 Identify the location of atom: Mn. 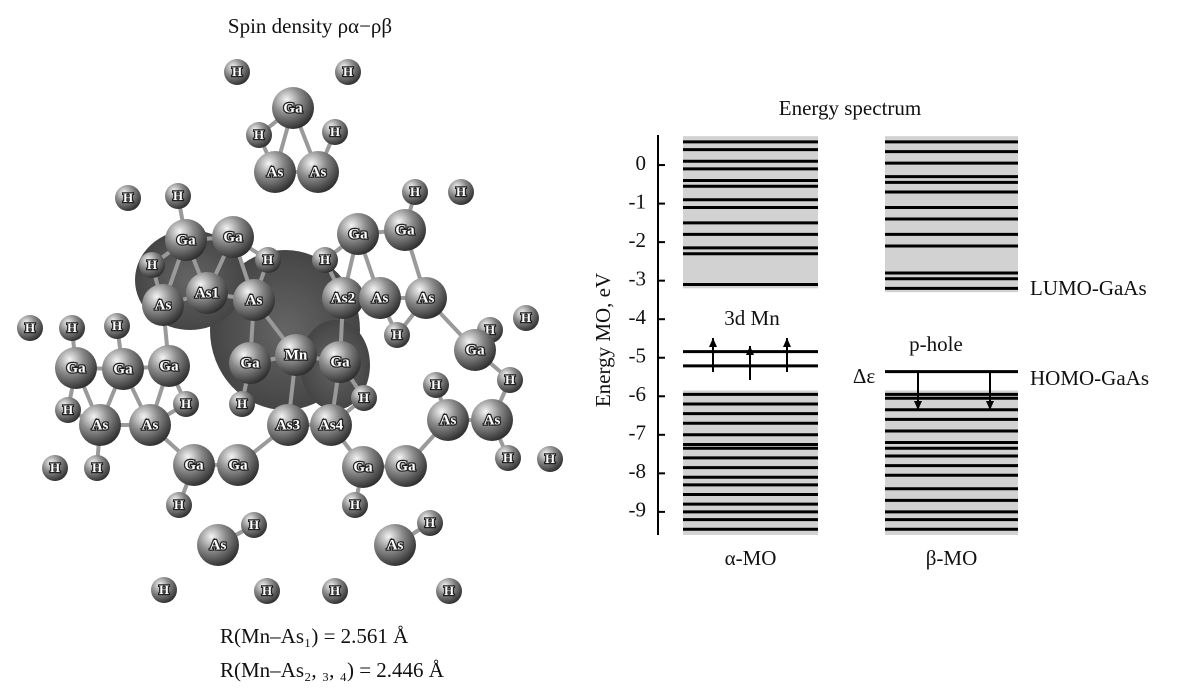
(296, 355).